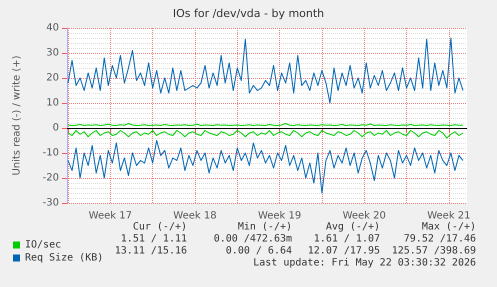 The image size is (497, 287). What do you see at coordinates (344, 251) in the screenshot?
I see `text: 12.07 /17.95` at bounding box center [344, 251].